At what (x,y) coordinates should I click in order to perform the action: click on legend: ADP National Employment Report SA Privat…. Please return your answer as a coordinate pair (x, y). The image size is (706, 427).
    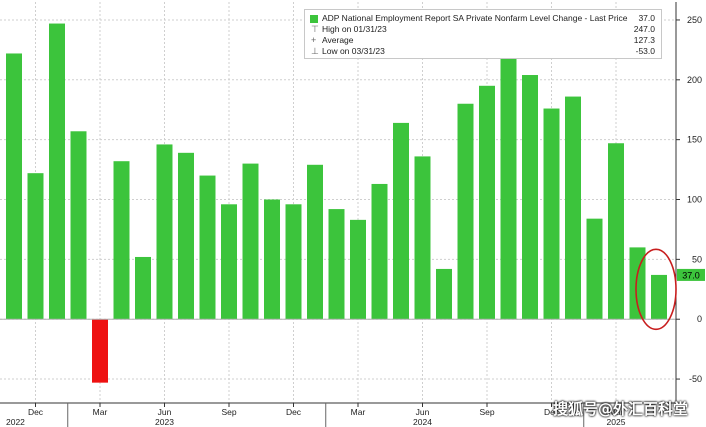
    Looking at the image, I should click on (483, 34).